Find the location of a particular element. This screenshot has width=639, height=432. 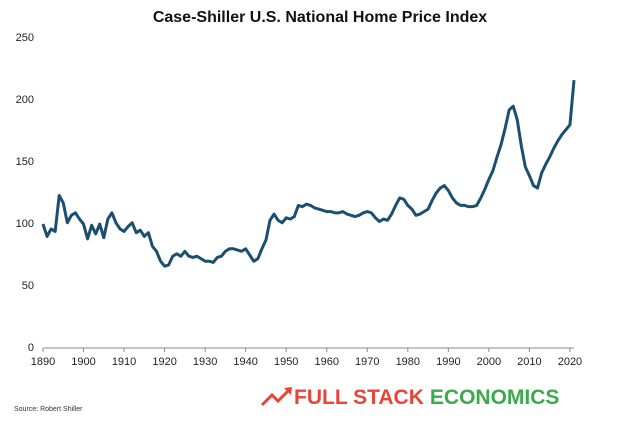

y-tick-label: 200 is located at coordinates (25, 100).